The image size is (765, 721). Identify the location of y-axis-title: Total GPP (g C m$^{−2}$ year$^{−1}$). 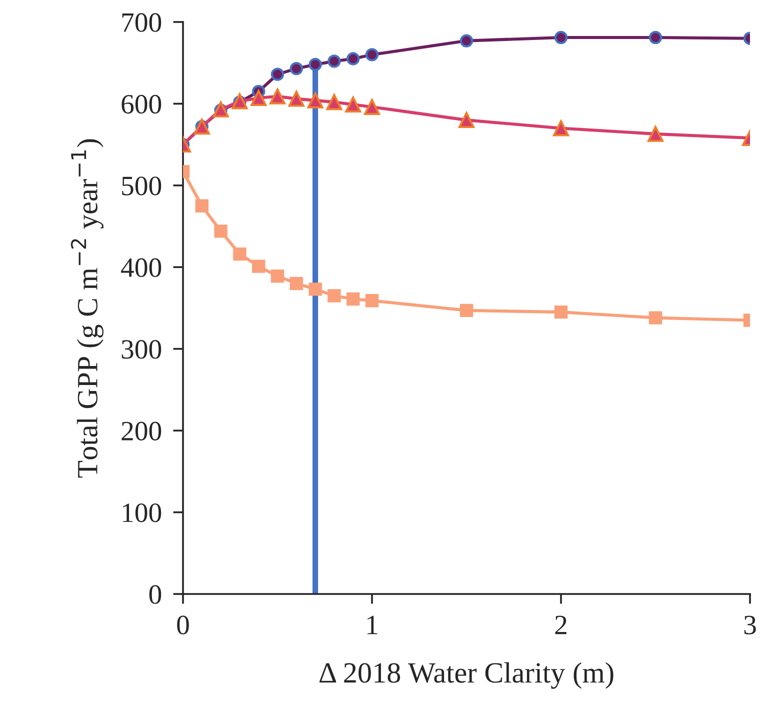
(87, 308).